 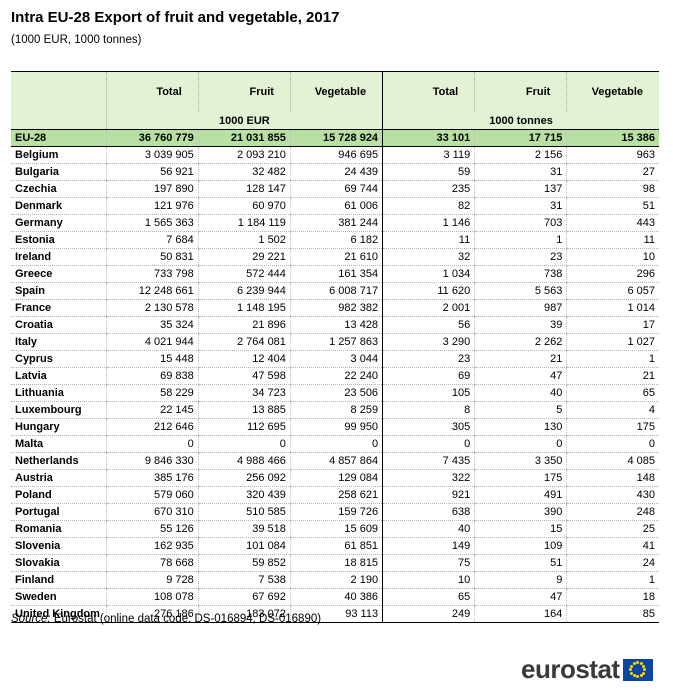 What do you see at coordinates (520, 529) in the screenshot?
I see `value-cell: 15` at bounding box center [520, 529].